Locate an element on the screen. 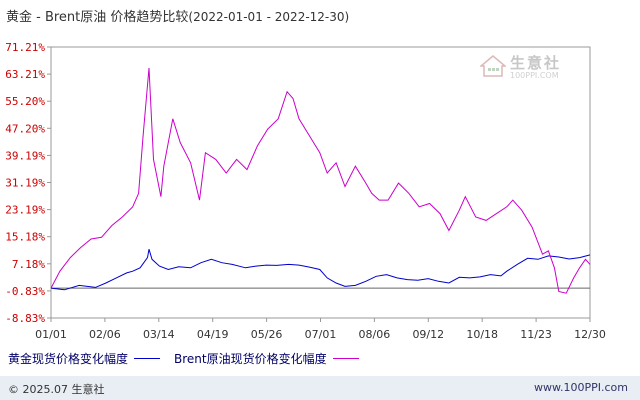  house-logo-icon is located at coordinates (493, 66).